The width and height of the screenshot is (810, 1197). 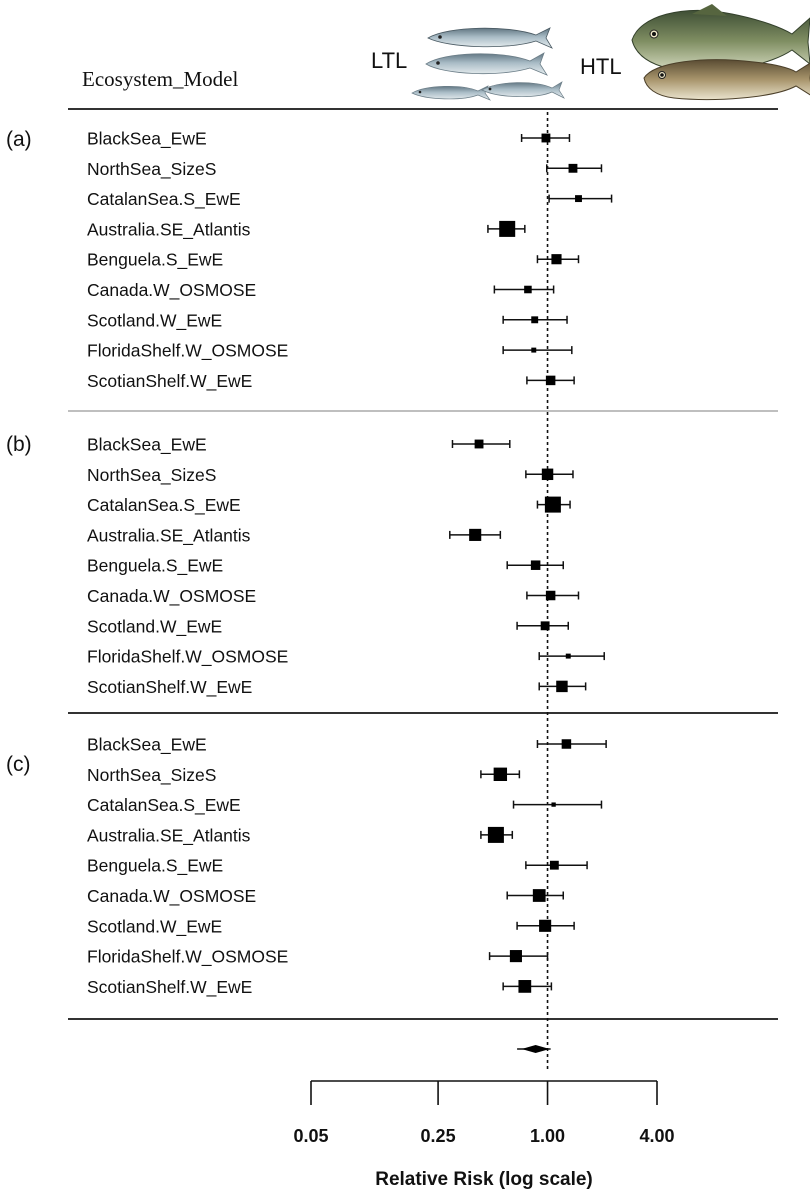 What do you see at coordinates (720, 52) in the screenshot?
I see `htl-fish-group` at bounding box center [720, 52].